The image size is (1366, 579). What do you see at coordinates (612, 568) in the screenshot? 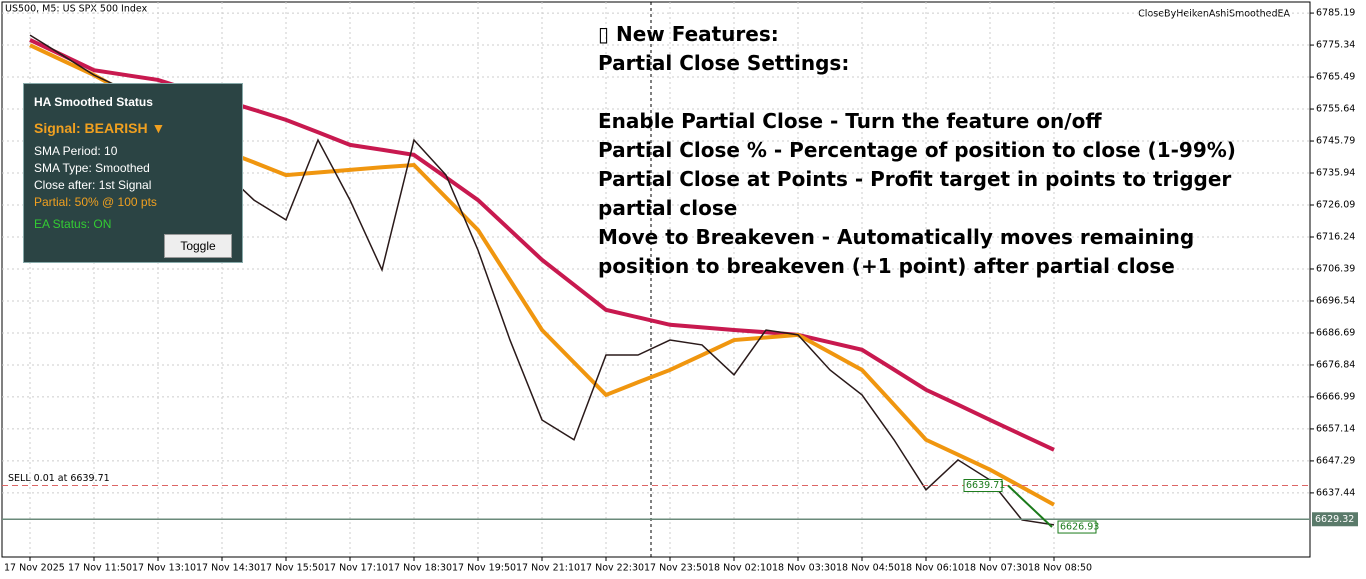
I see `x-tick-label: 17 Nov 22:30` at bounding box center [612, 568].